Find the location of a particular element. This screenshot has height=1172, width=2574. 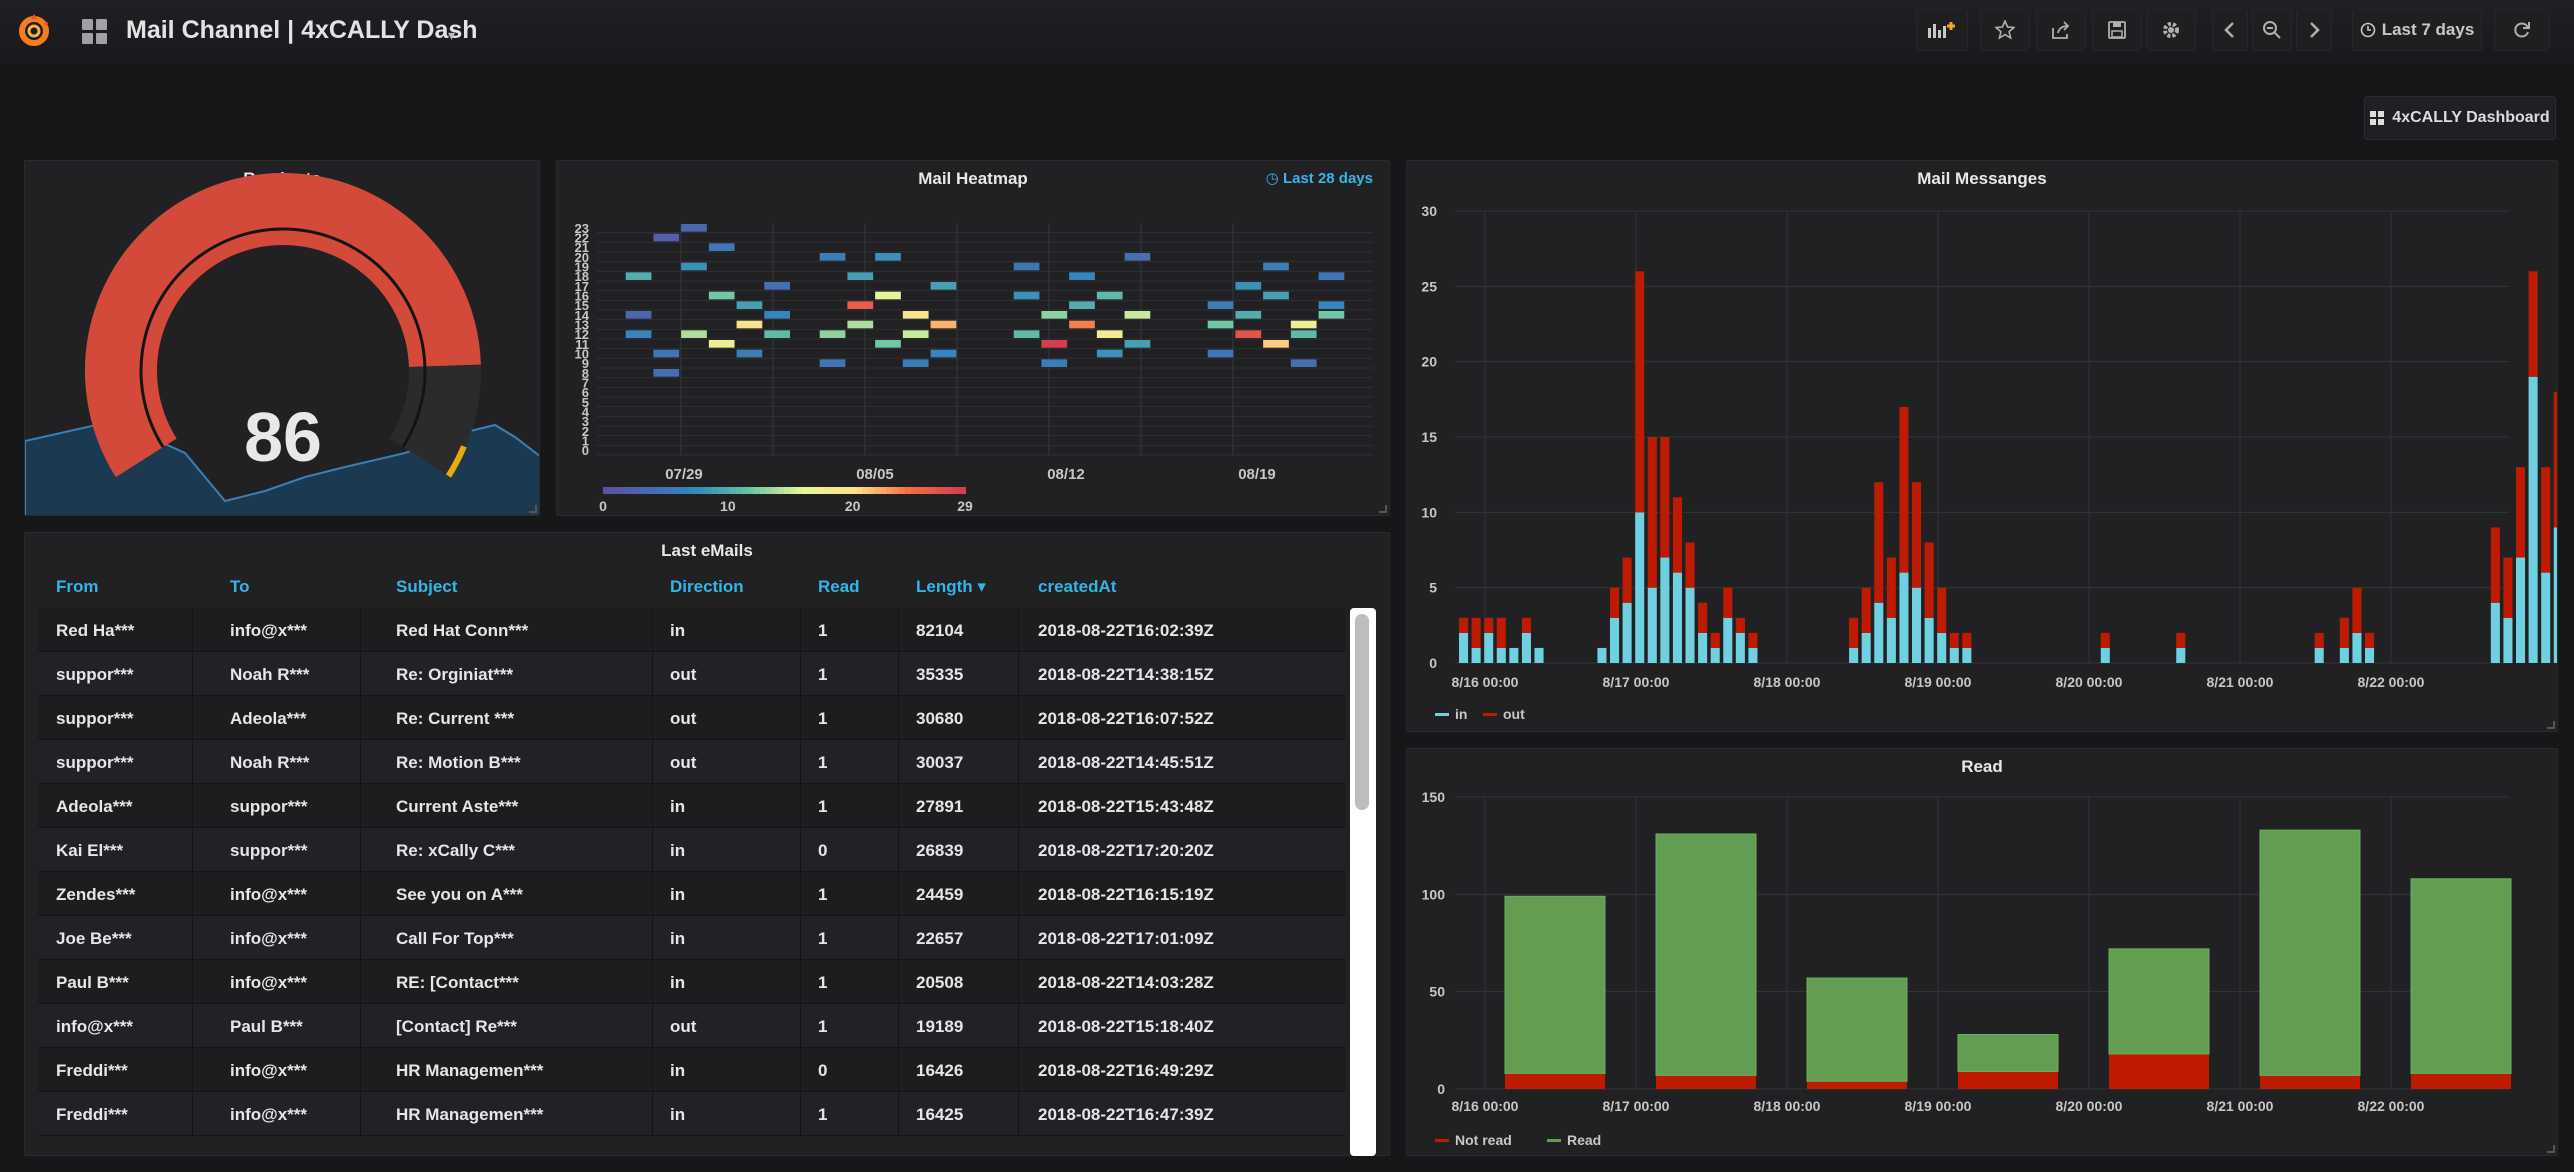

refresh-button is located at coordinates (2522, 30).